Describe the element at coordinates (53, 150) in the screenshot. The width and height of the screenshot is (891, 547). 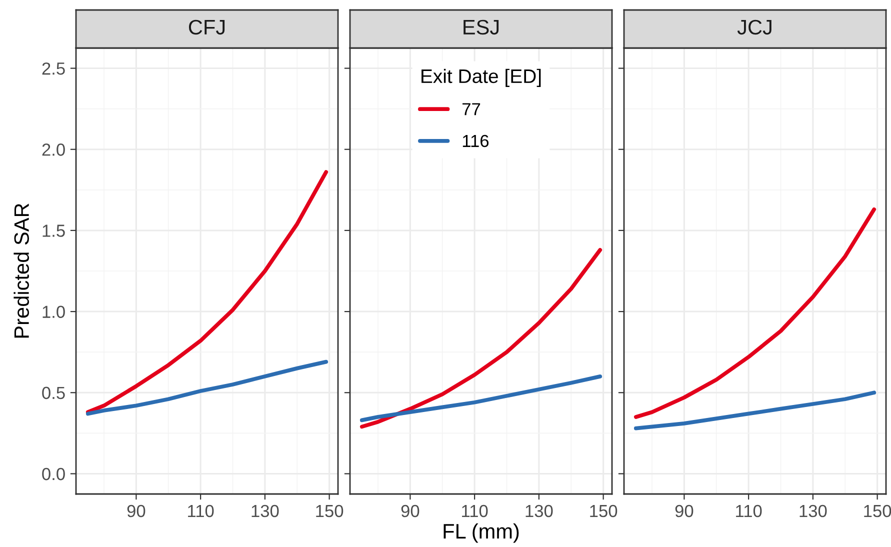
I see `y-tick-label: 2.0` at that location.